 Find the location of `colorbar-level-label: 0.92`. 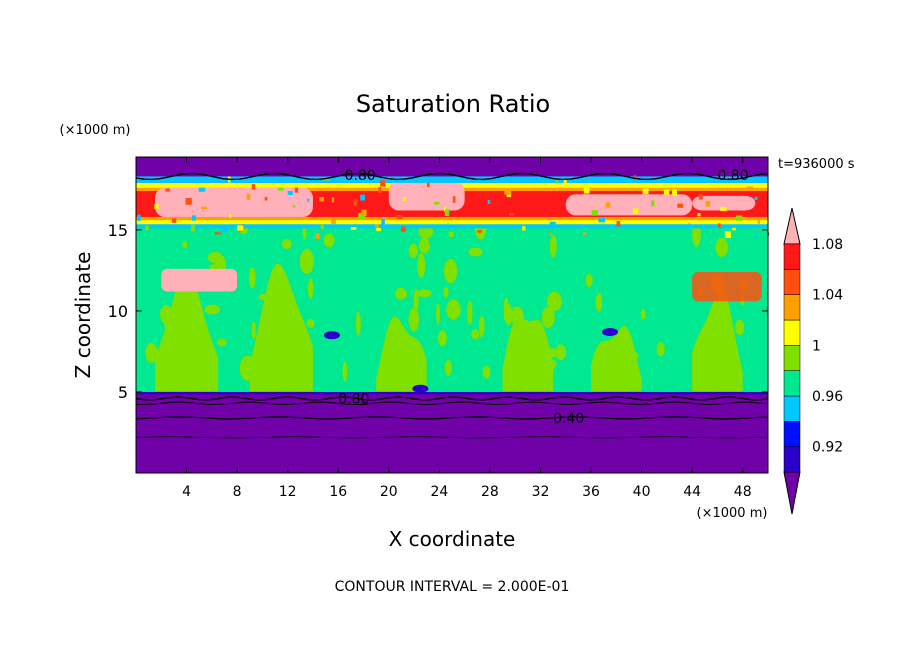

colorbar-level-label: 0.92 is located at coordinates (827, 448).